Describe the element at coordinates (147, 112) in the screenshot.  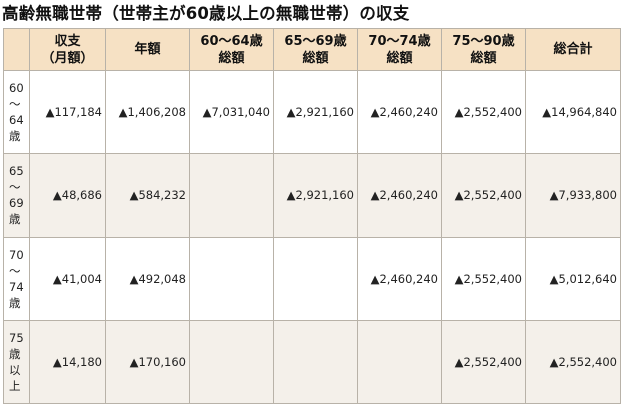
I see `cell-annual: ▲1,406,208` at that location.